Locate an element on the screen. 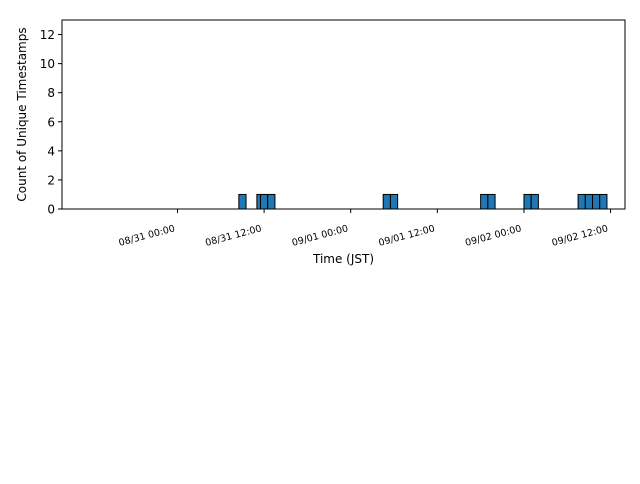  x-tick-label: 09/01 12:00 is located at coordinates (406, 236).